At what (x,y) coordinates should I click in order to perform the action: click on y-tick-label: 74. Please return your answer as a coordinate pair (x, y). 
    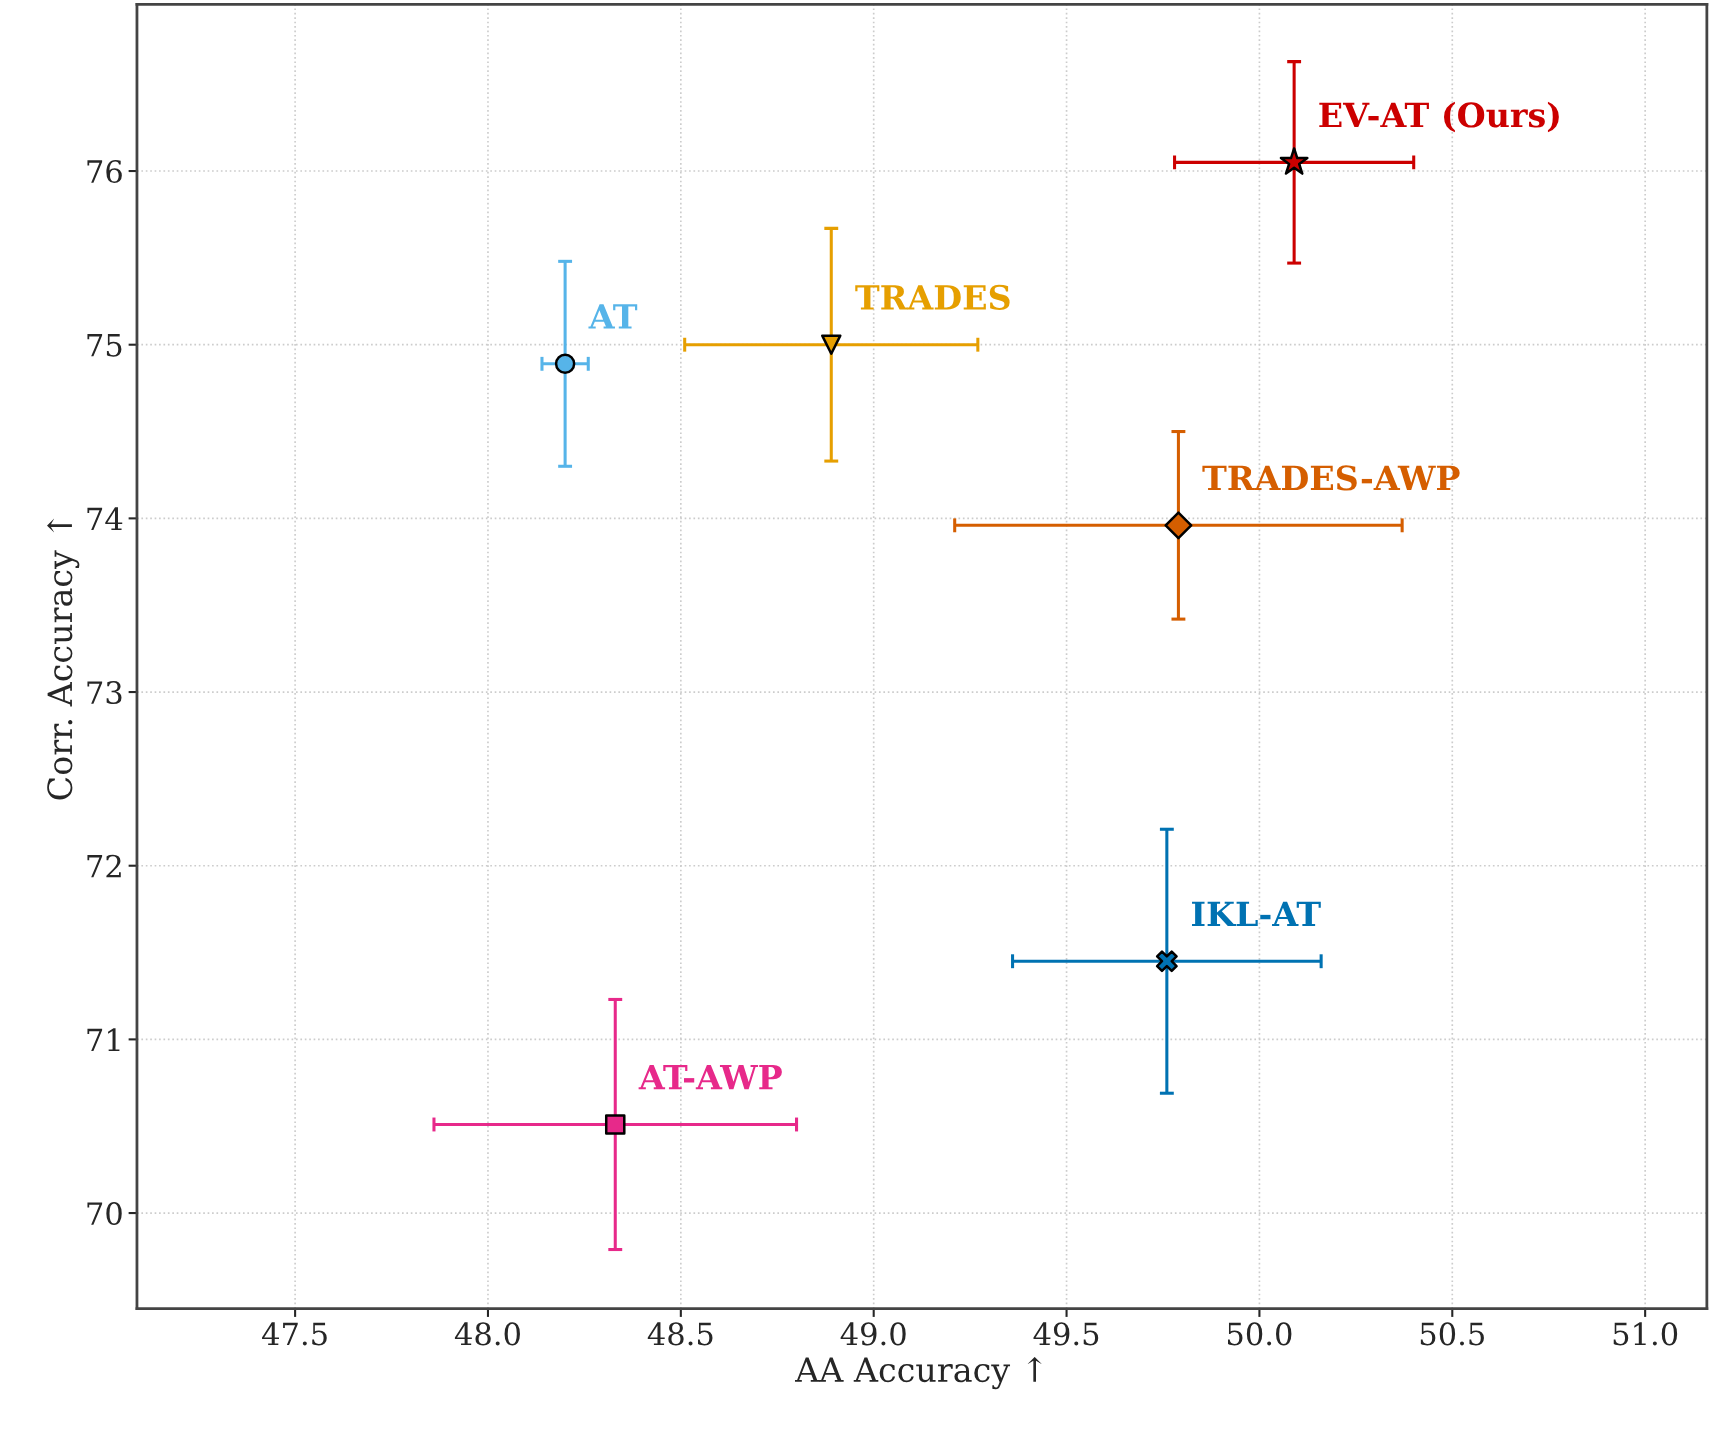
    Looking at the image, I should click on (105, 518).